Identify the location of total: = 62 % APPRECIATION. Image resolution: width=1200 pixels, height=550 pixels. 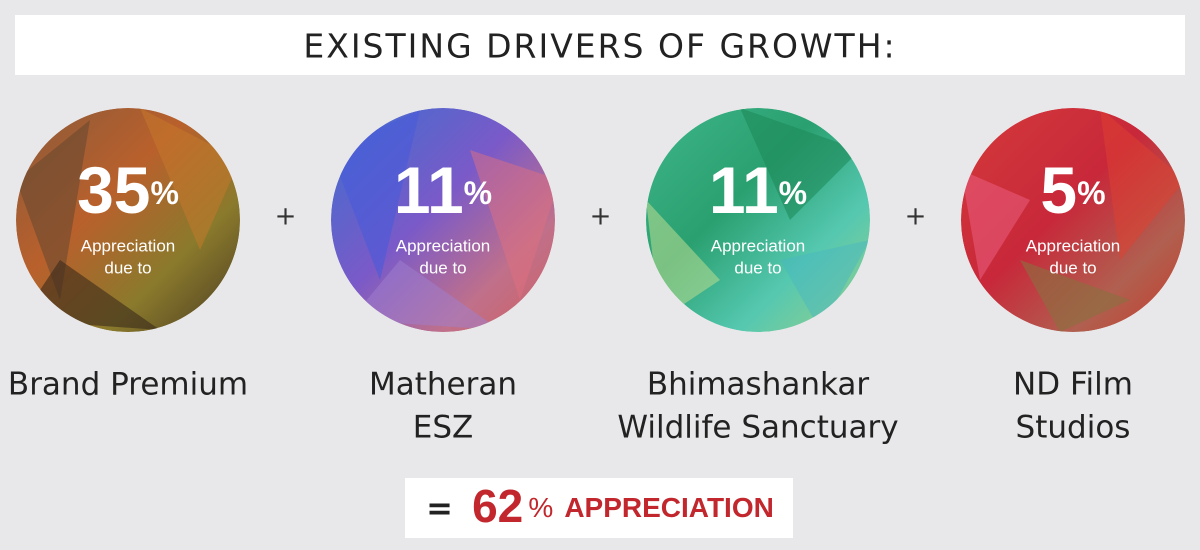
(600, 506).